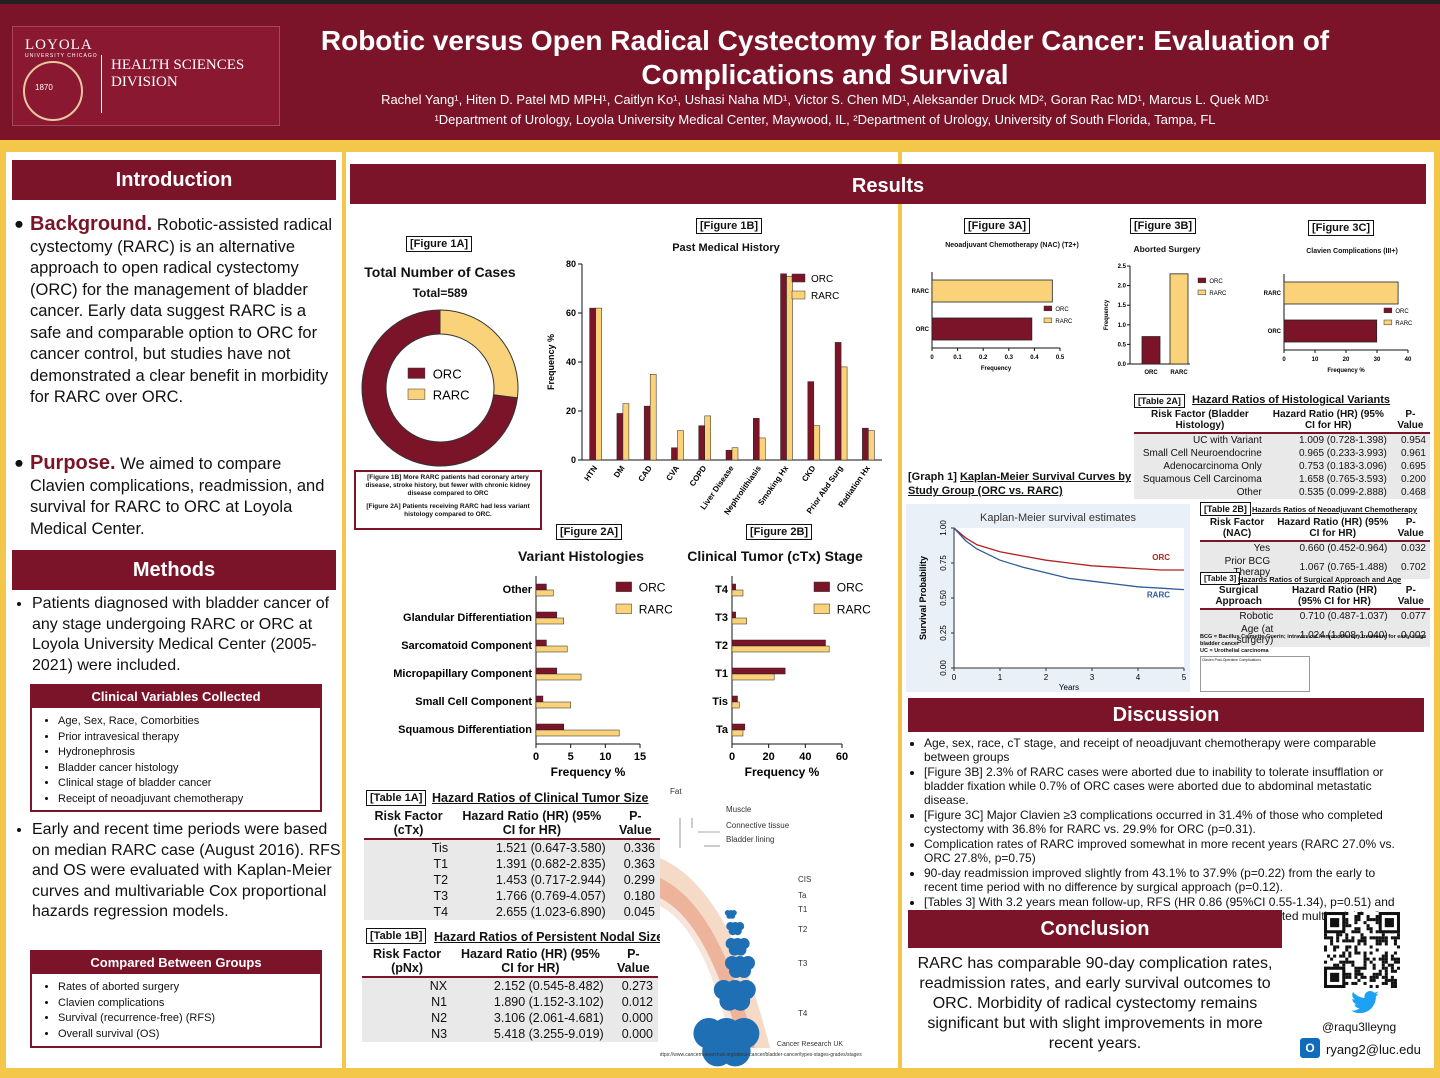 This screenshot has height=1078, width=1440. Describe the element at coordinates (1365, 1002) in the screenshot. I see `twitter-icon` at that location.